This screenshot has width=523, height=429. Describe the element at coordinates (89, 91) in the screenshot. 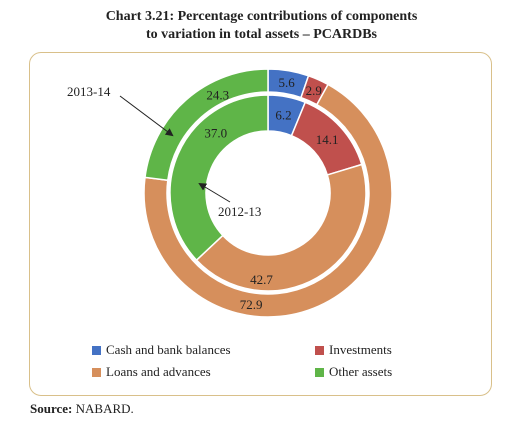

I see `outer-ring-label: 2013-14` at that location.